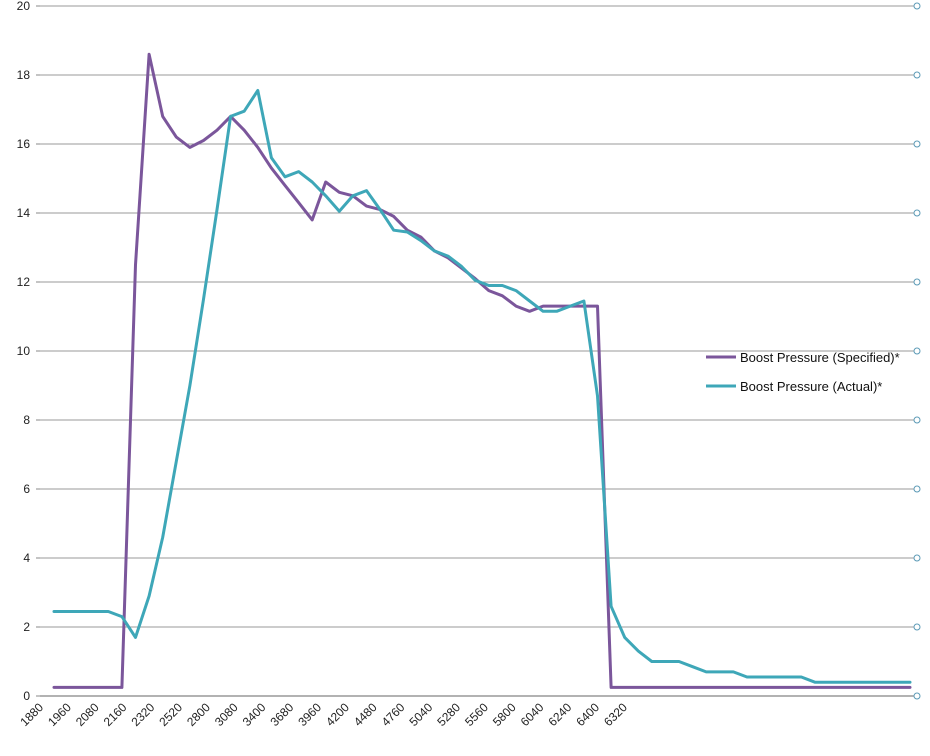  I want to click on x-tick-label: 5800, so click(504, 714).